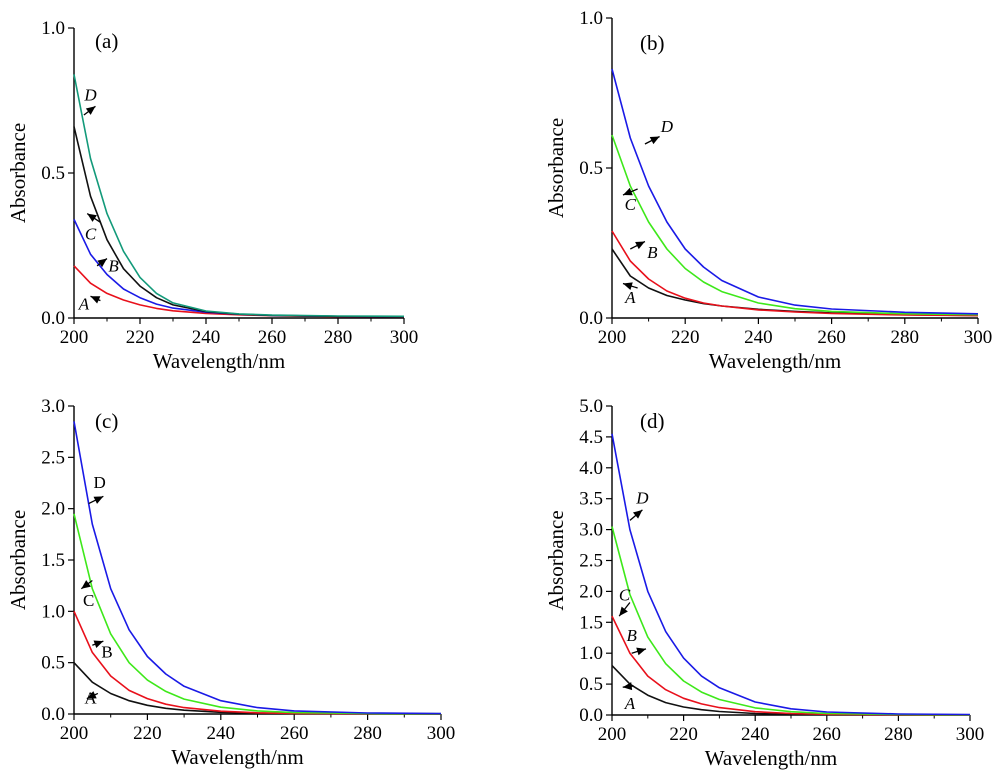 This screenshot has width=1000, height=776. What do you see at coordinates (591, 468) in the screenshot?
I see `y-tick-label: 4.0` at bounding box center [591, 468].